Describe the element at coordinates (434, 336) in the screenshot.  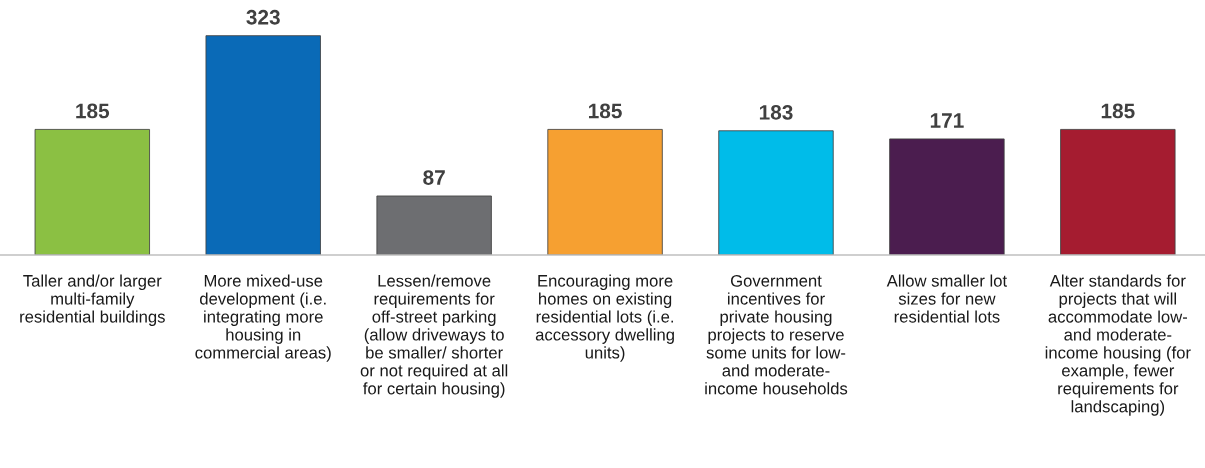
I see `x-tick-label: Lessen/remove requirements for off-street parking (allow driveways to be smaller/ shorter or not required at all for certain housing)` at that location.